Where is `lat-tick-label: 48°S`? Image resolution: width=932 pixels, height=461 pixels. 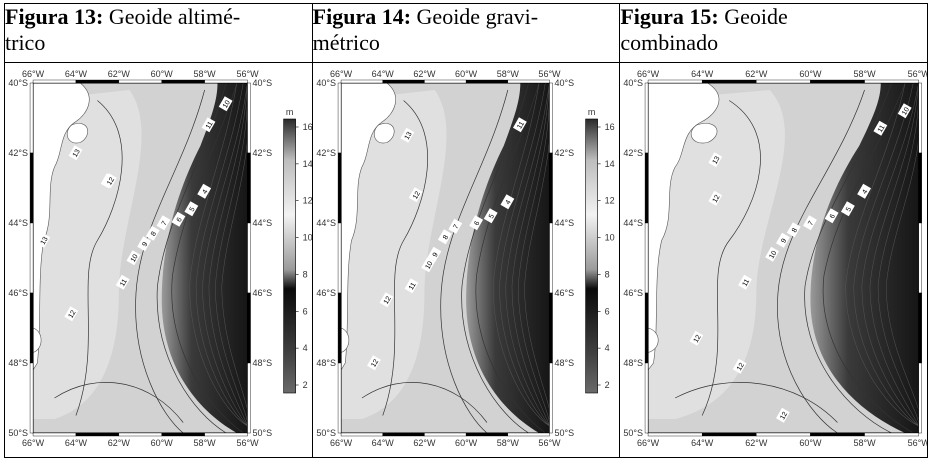 lat-tick-label: 48°S is located at coordinates (564, 363).